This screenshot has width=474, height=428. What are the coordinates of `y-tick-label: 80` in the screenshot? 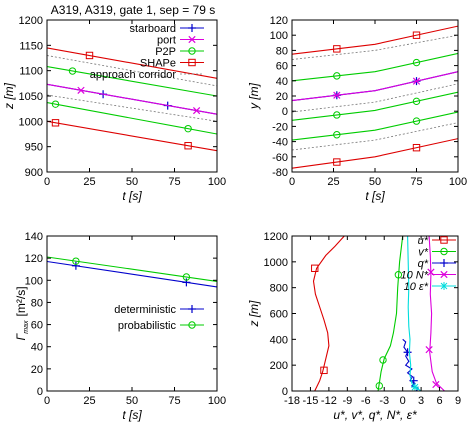 It's located at (37, 303).